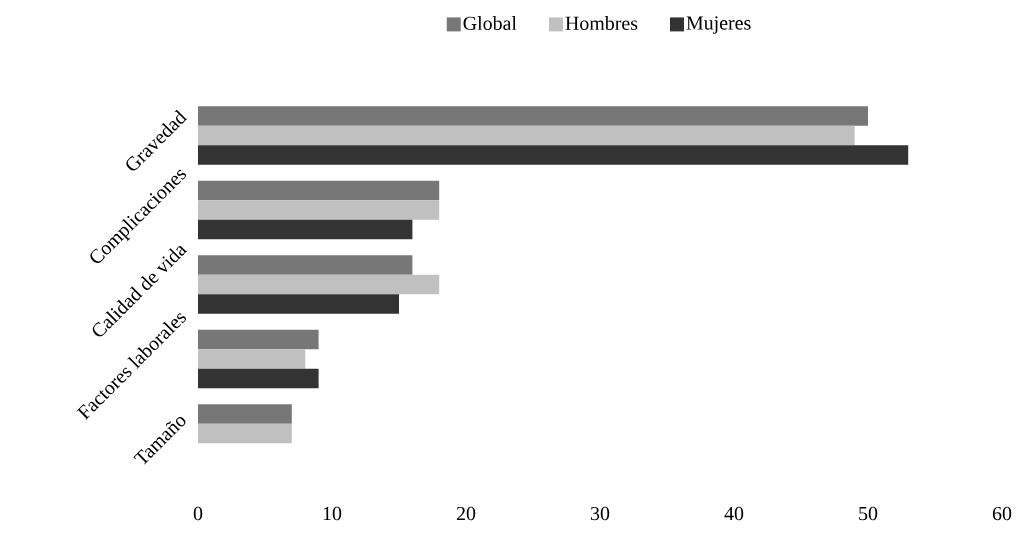 This screenshot has width=1021, height=535. What do you see at coordinates (718, 25) in the screenshot?
I see `legend-label: Mujeres` at bounding box center [718, 25].